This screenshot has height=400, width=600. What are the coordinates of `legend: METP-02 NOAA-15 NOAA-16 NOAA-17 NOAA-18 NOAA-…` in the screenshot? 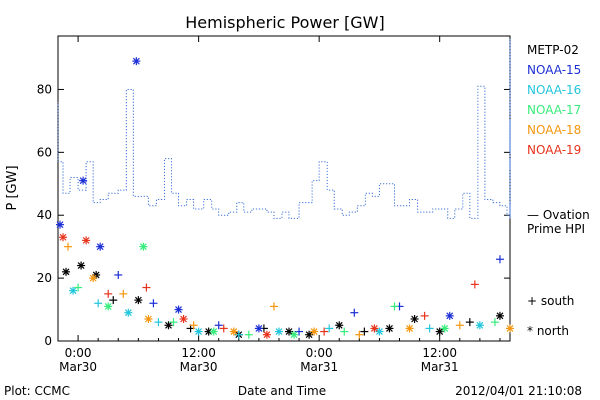 It's located at (554, 100).